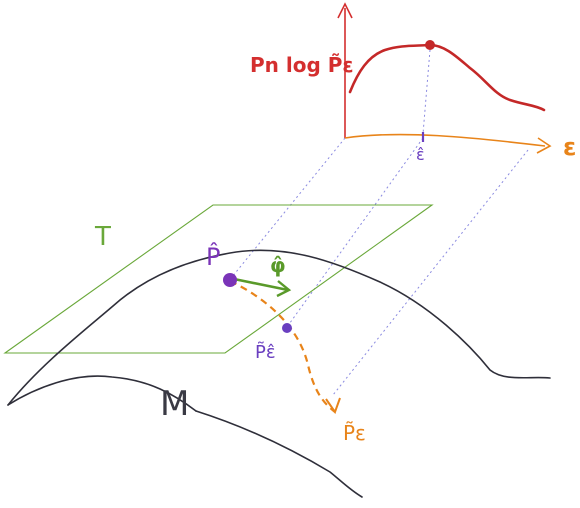 Image resolution: width=580 pixels, height=508 pixels. I want to click on x-axis-arrowhead, so click(544, 145).